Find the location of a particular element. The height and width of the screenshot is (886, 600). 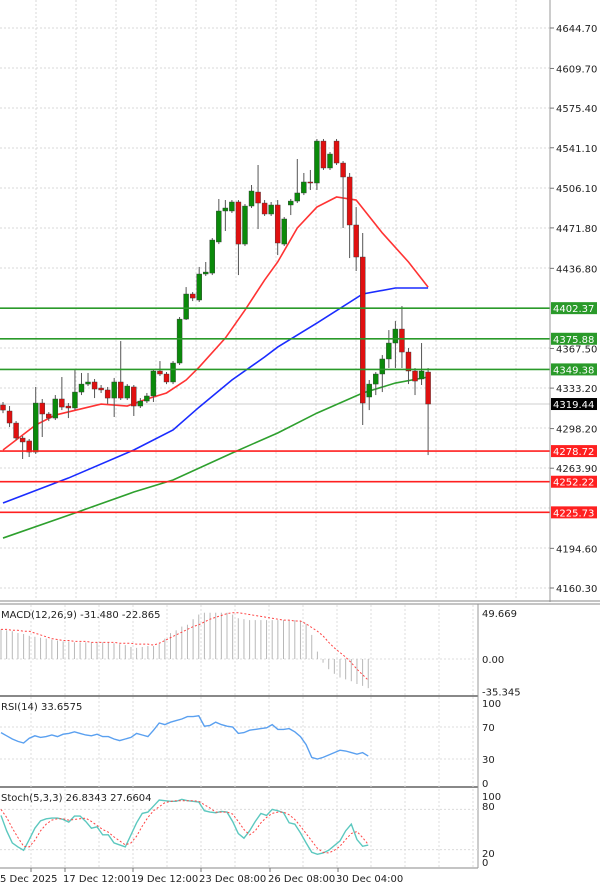

price-tick-label: 4333.20 is located at coordinates (576, 389).